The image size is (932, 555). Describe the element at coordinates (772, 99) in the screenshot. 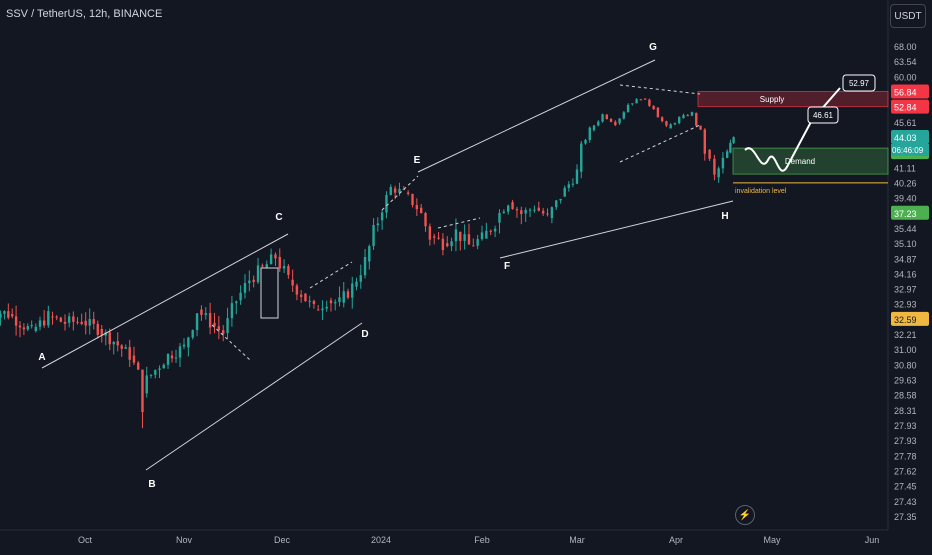

I see `supply-label: Supply` at that location.